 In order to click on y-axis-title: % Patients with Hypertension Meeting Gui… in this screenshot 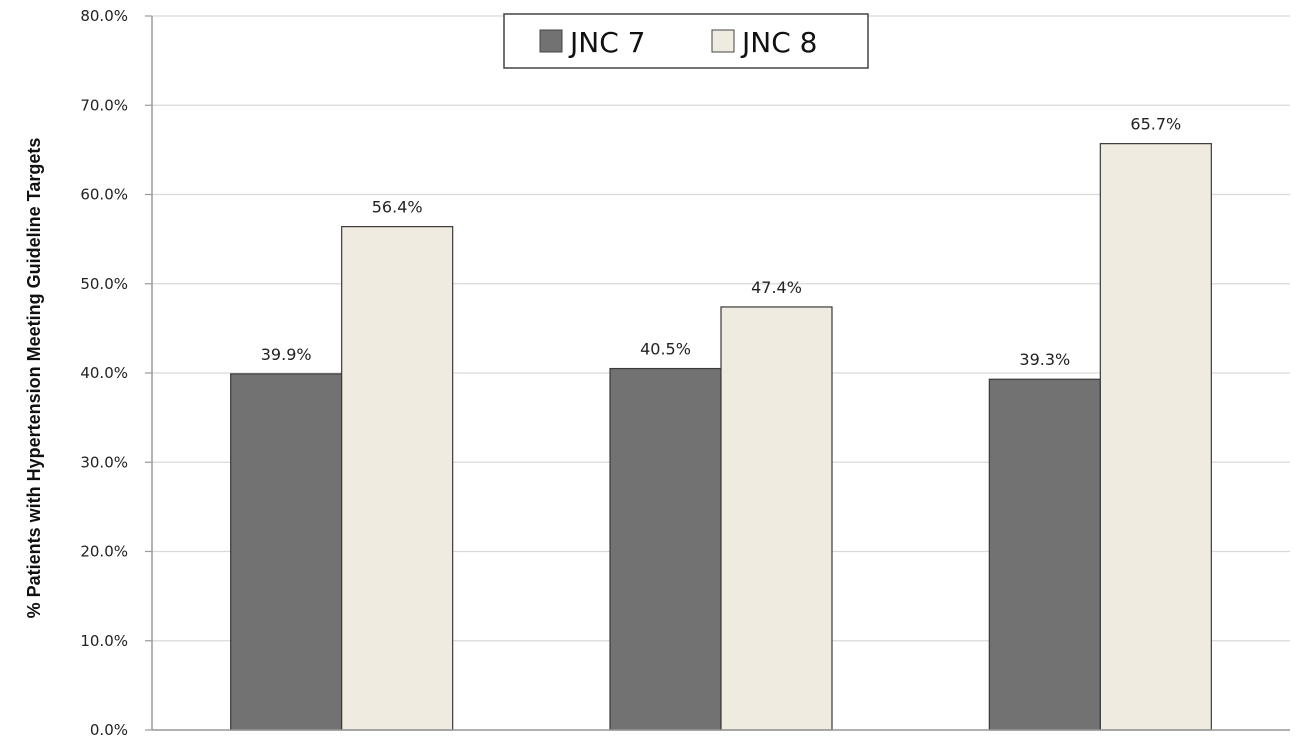, I will do `click(34, 378)`.